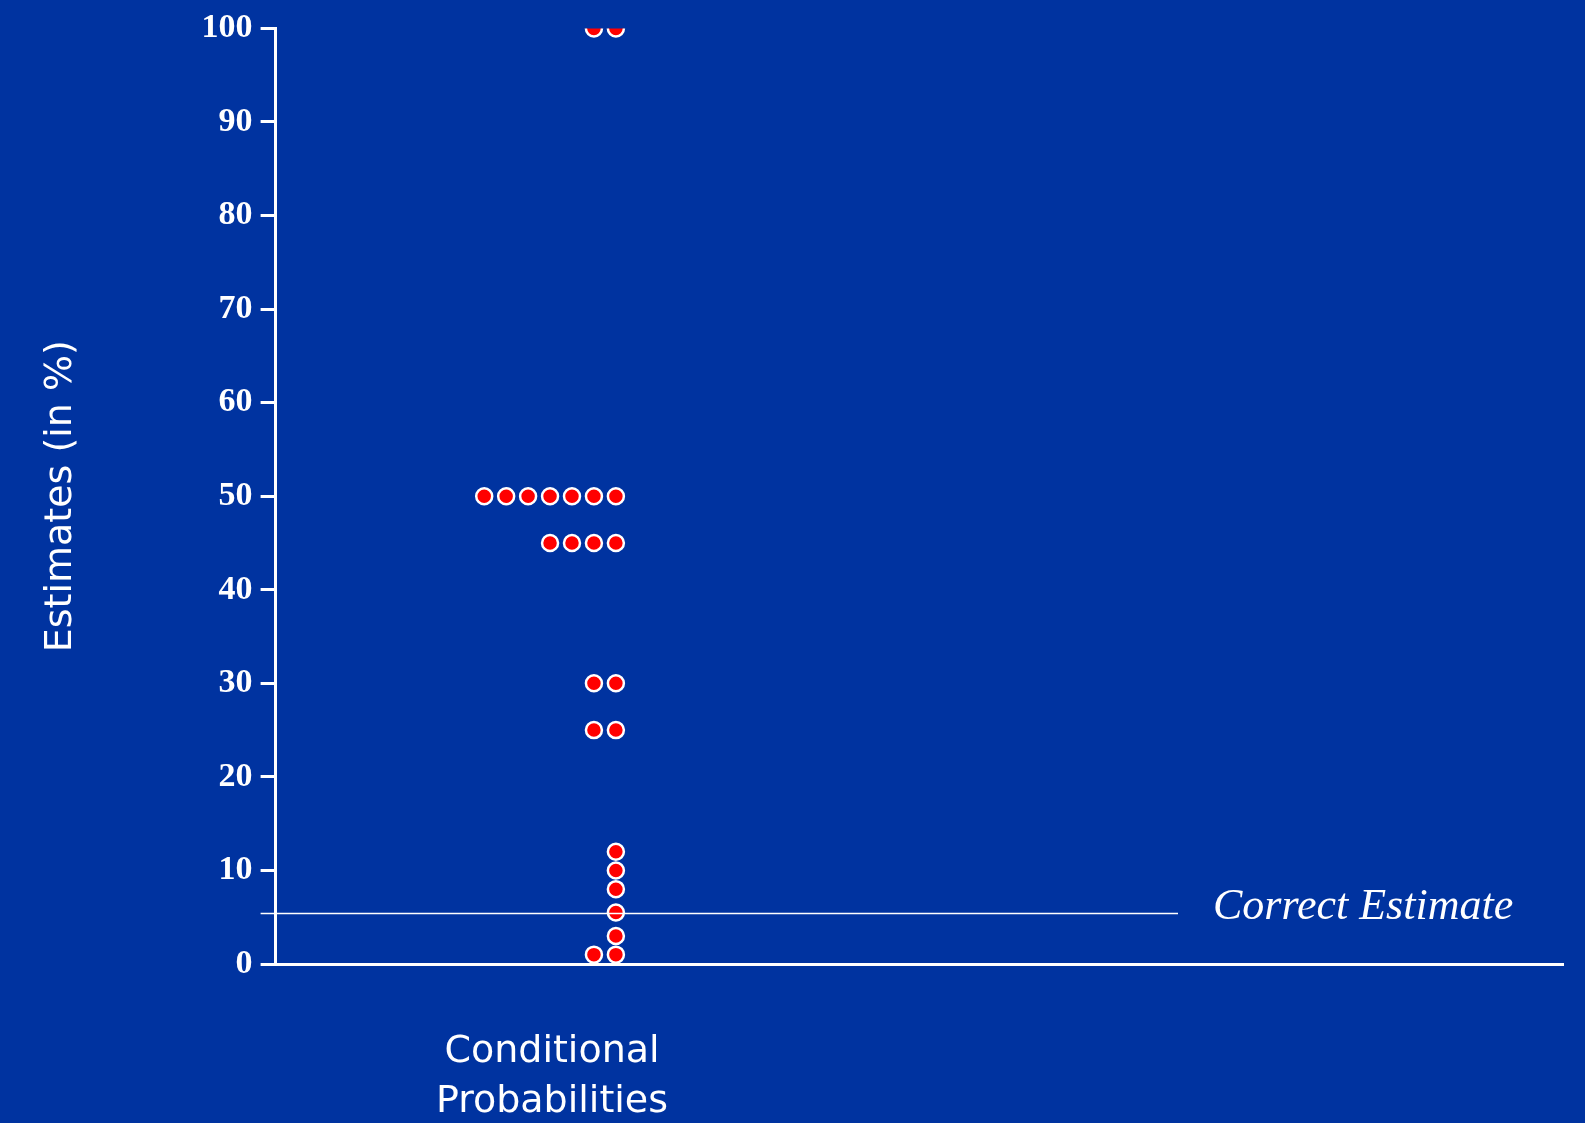 This screenshot has width=1585, height=1123. I want to click on y-tick-label: 80, so click(235, 213).